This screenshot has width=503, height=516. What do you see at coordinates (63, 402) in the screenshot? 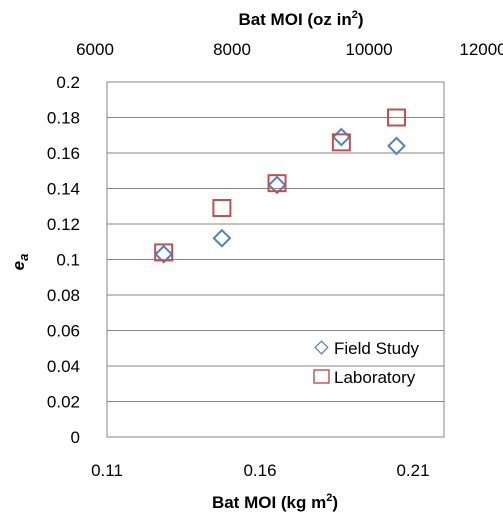
I see `y-tick-label: 0.02` at bounding box center [63, 402].